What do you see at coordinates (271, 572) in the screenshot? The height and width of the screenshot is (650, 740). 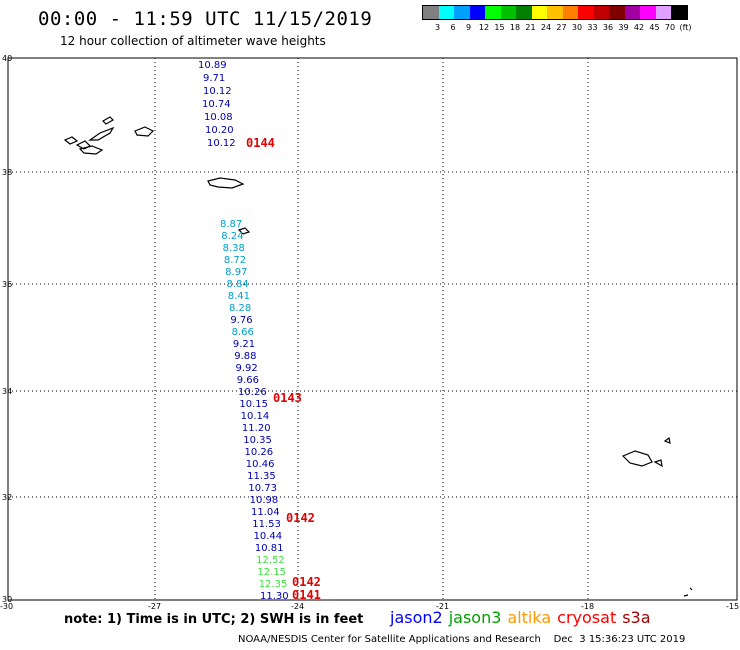 I see `wave-height-reading: 12.15` at bounding box center [271, 572].